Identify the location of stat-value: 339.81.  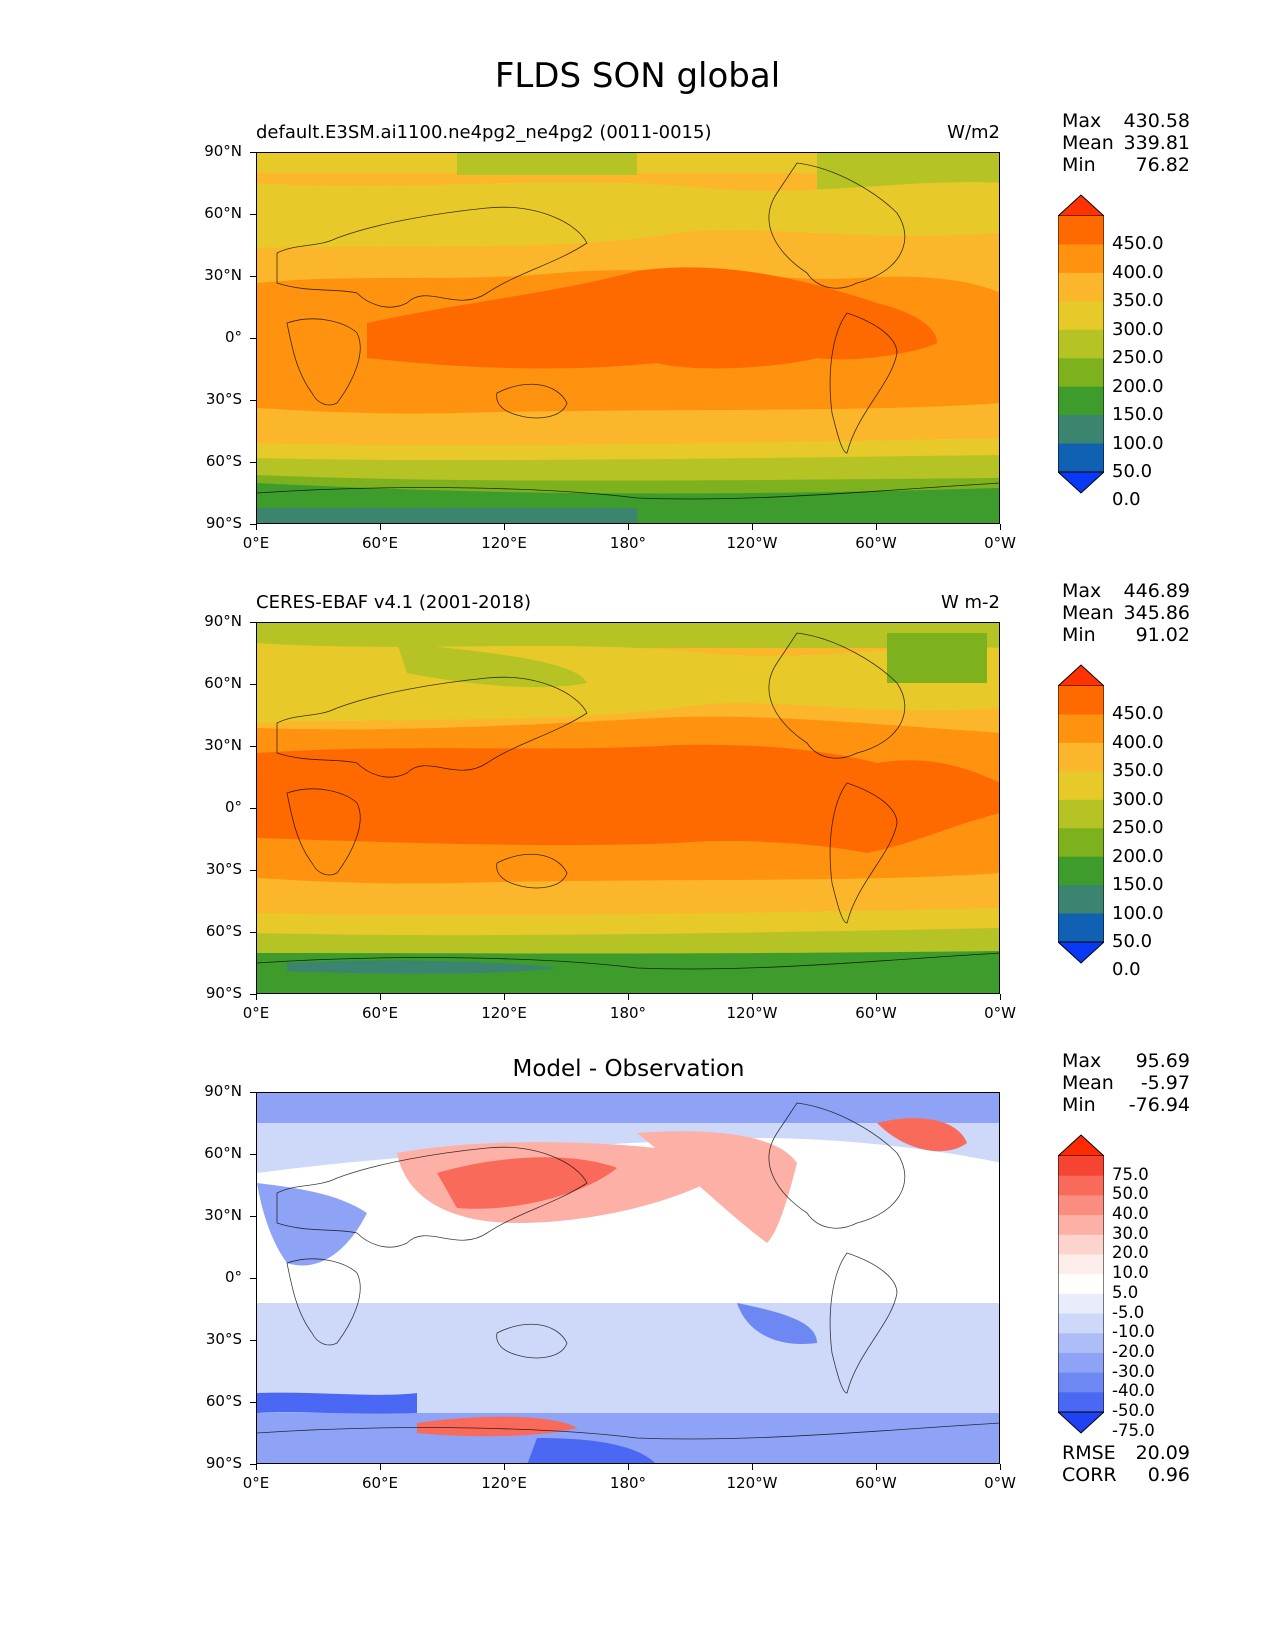
(1156, 143).